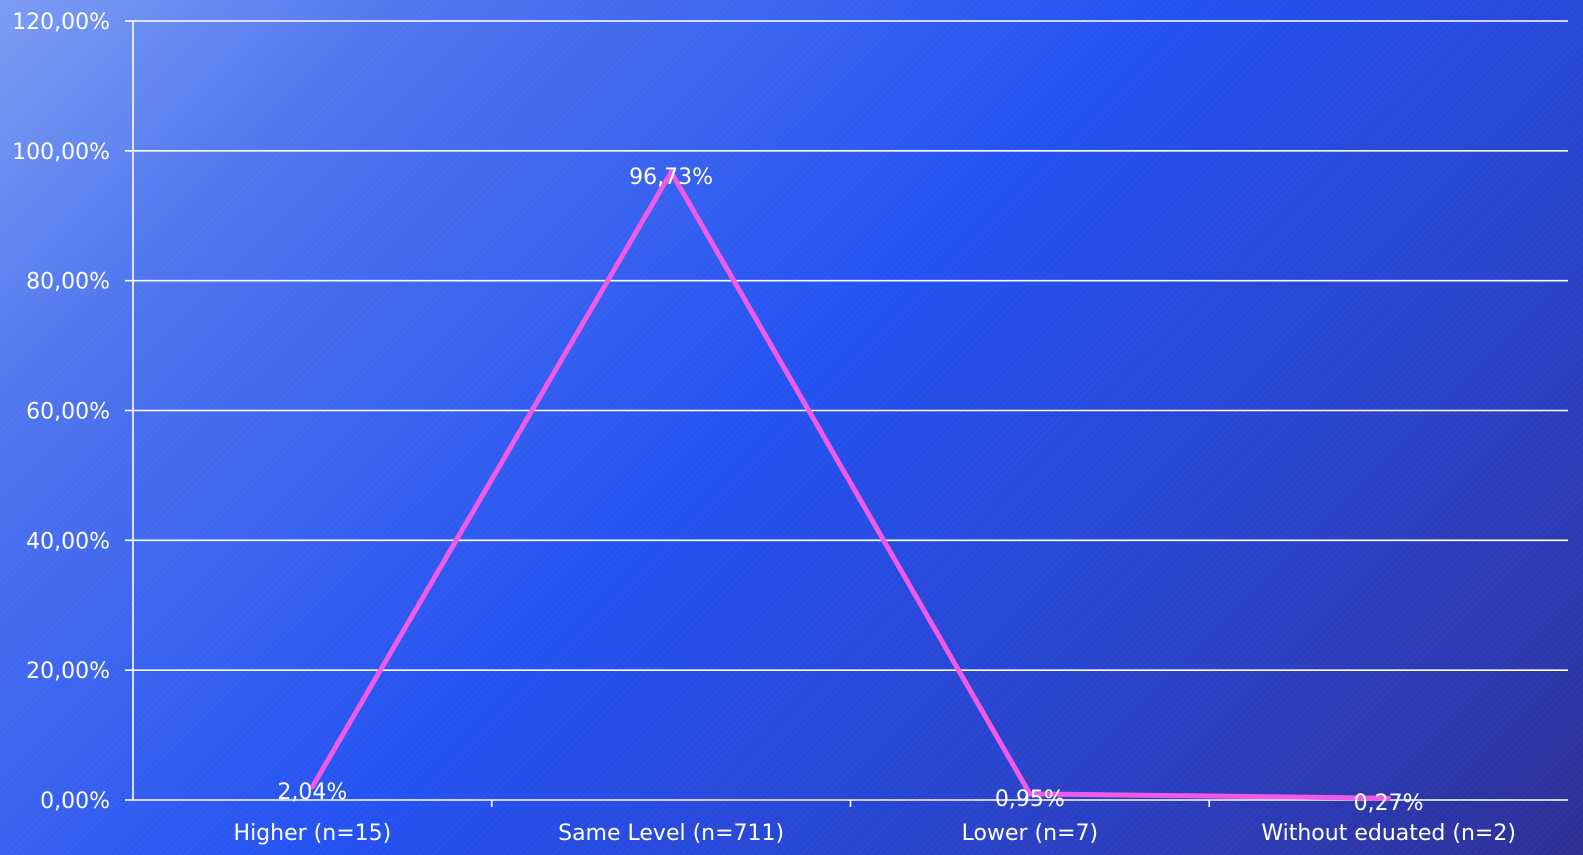 This screenshot has width=1583, height=855. I want to click on data-label: 96,73%, so click(671, 177).